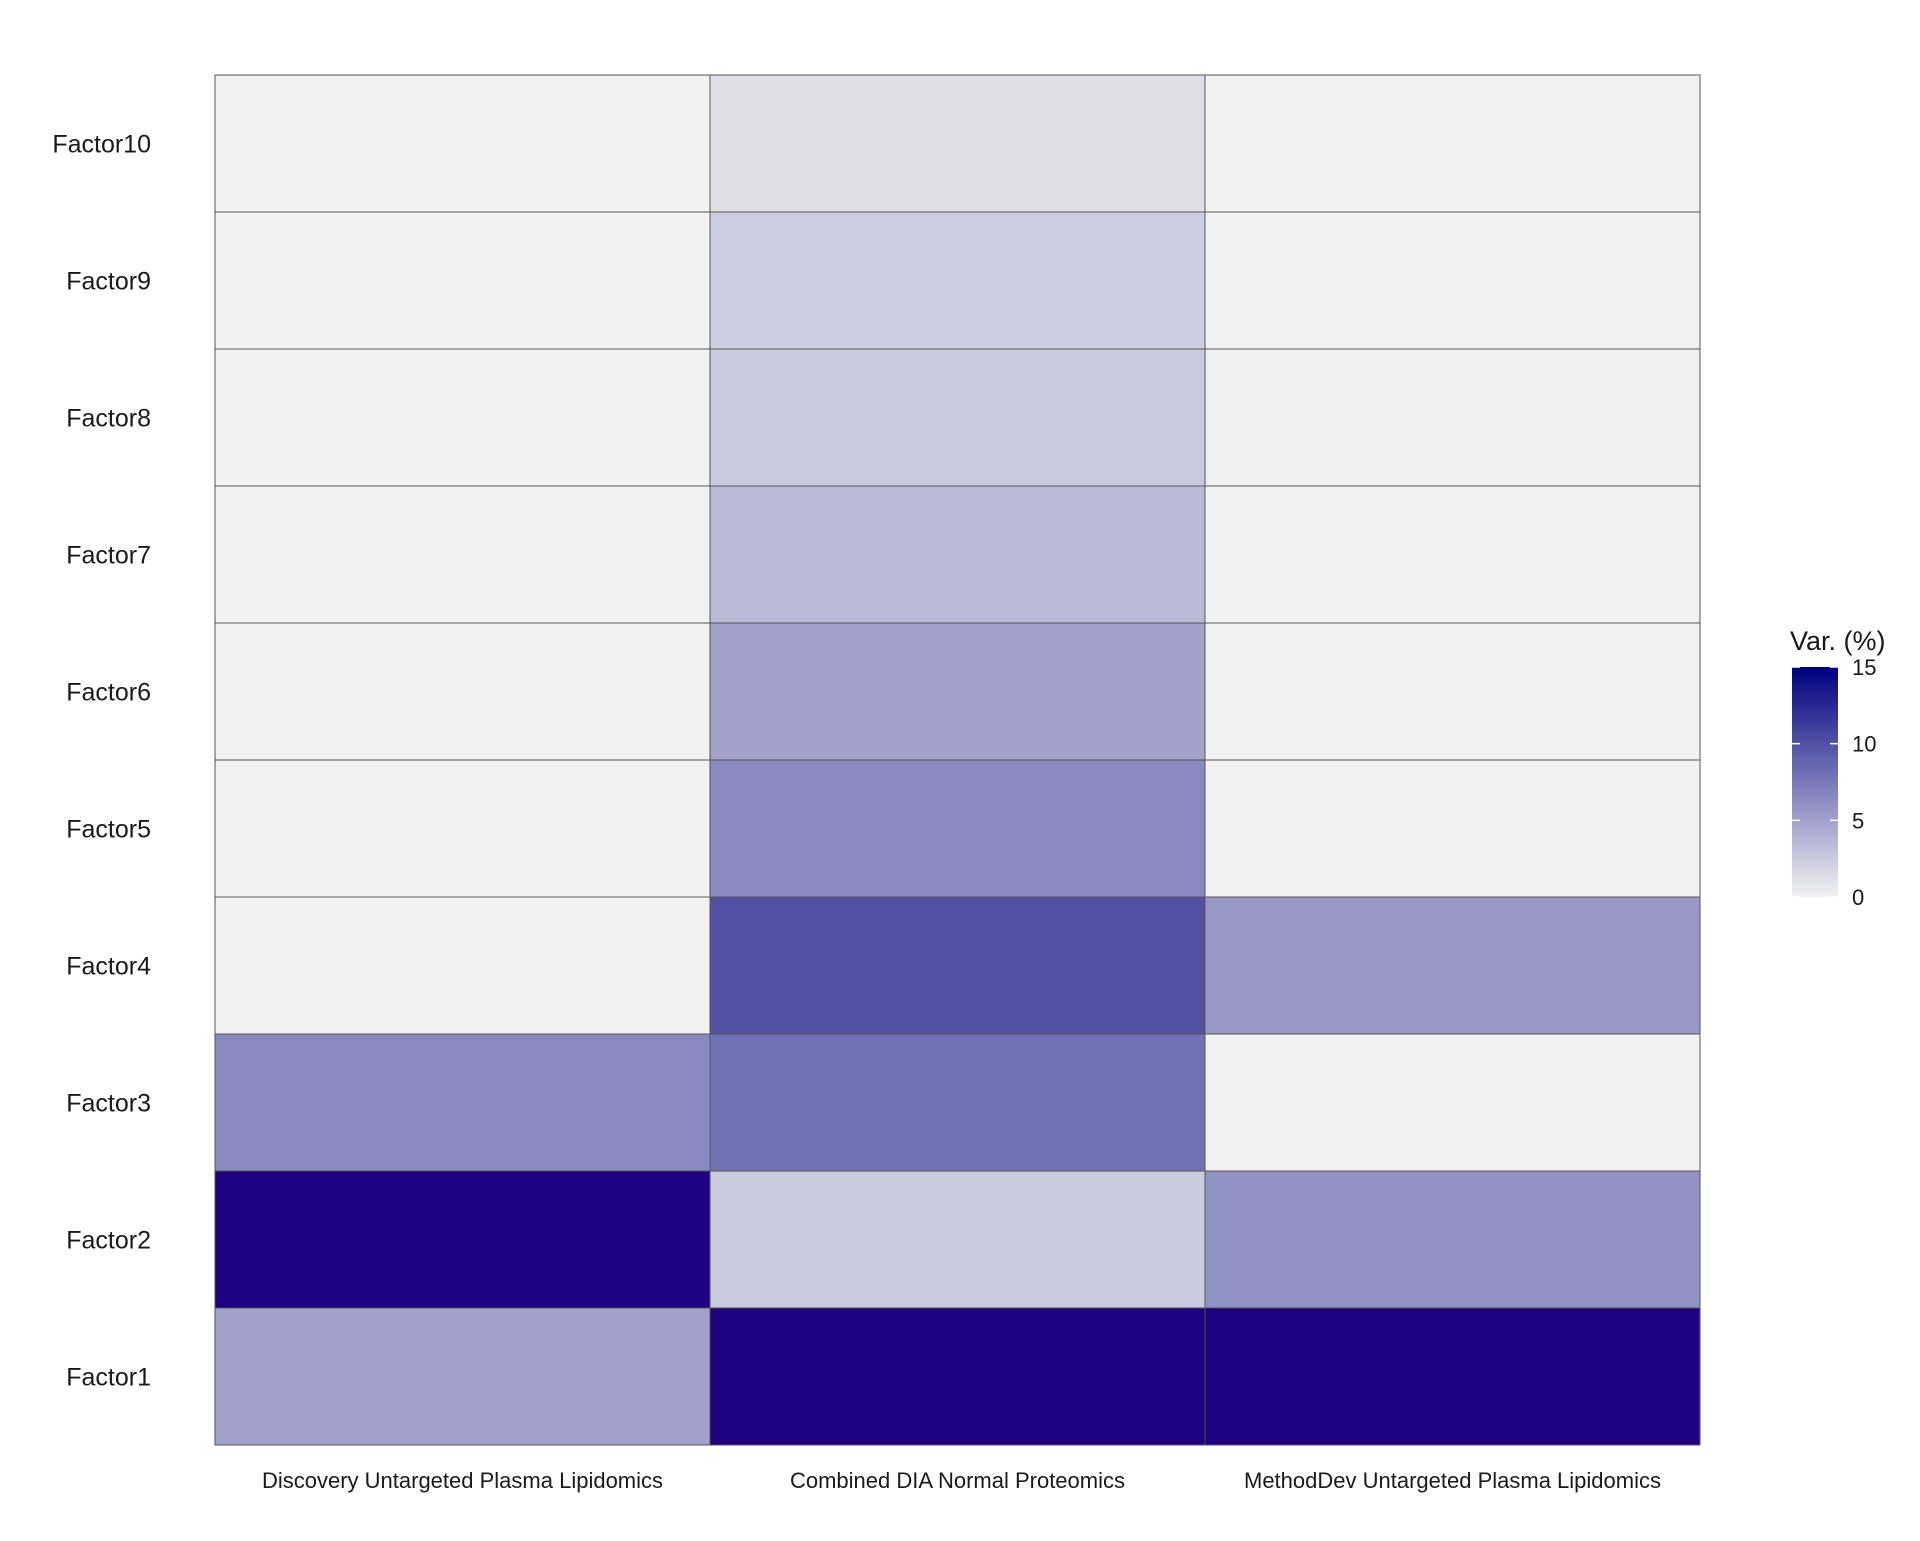 This screenshot has width=1920, height=1541. I want to click on legend-tick-label: 0, so click(1858, 897).